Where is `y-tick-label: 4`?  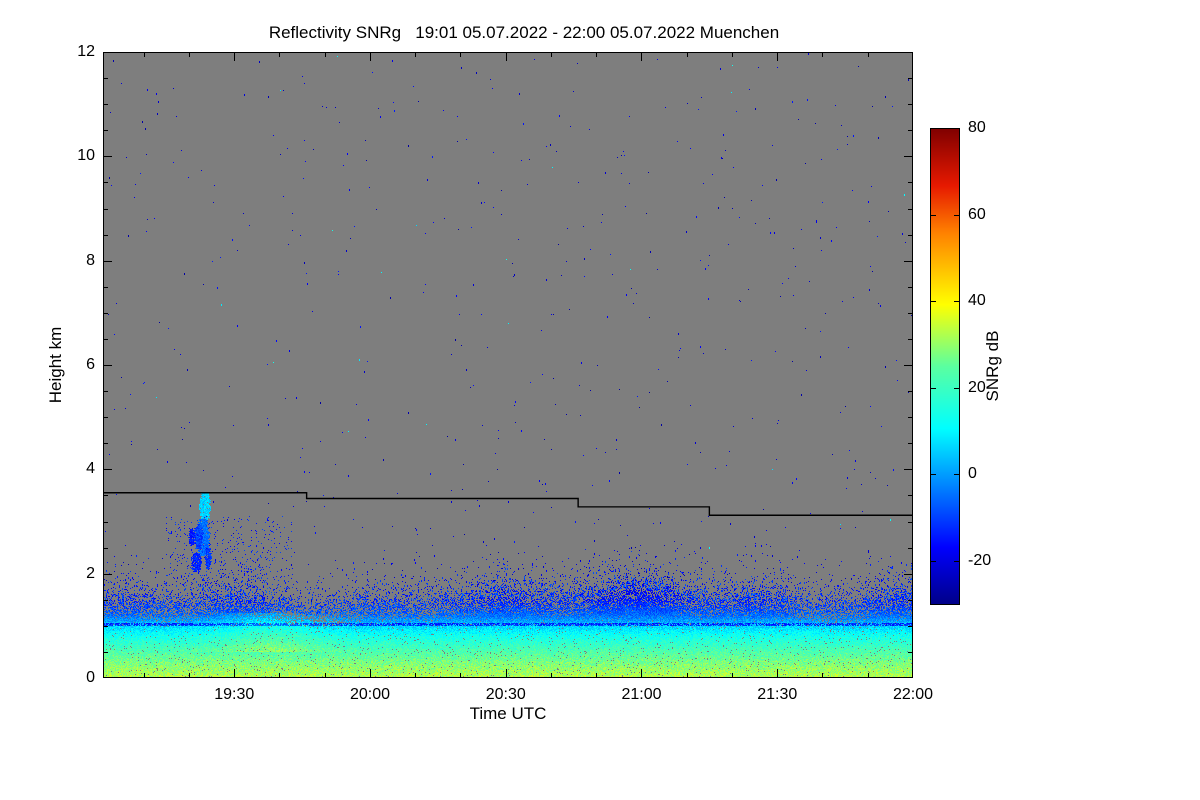
y-tick-label: 4 is located at coordinates (90, 469).